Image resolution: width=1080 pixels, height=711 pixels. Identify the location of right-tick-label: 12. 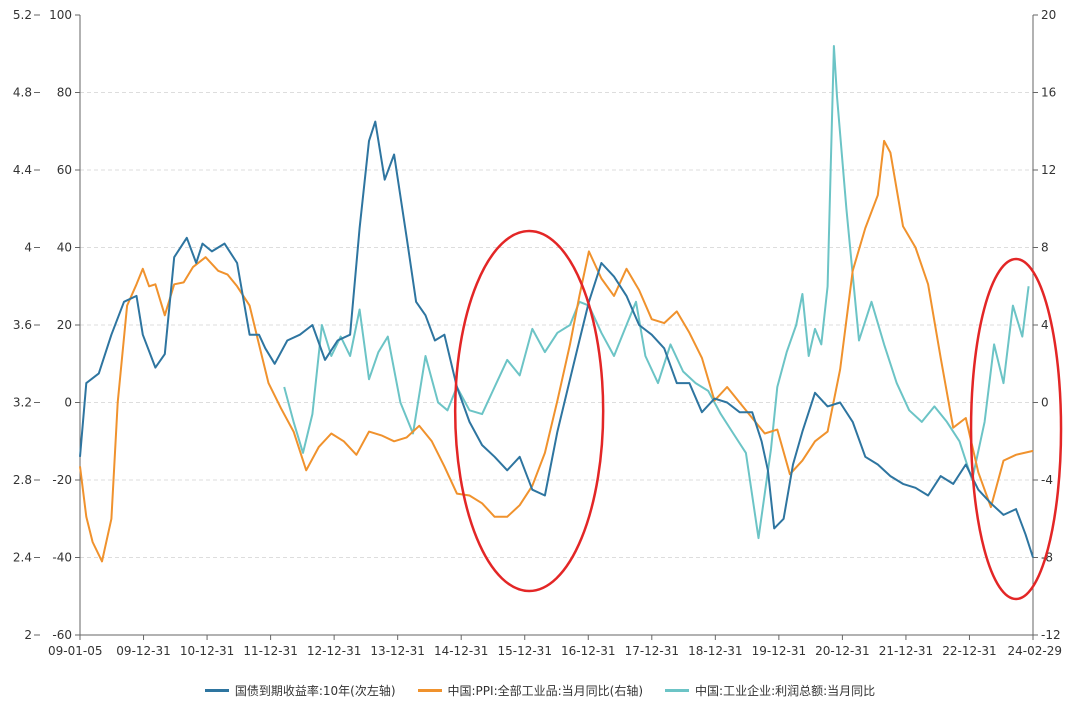
(1048, 170).